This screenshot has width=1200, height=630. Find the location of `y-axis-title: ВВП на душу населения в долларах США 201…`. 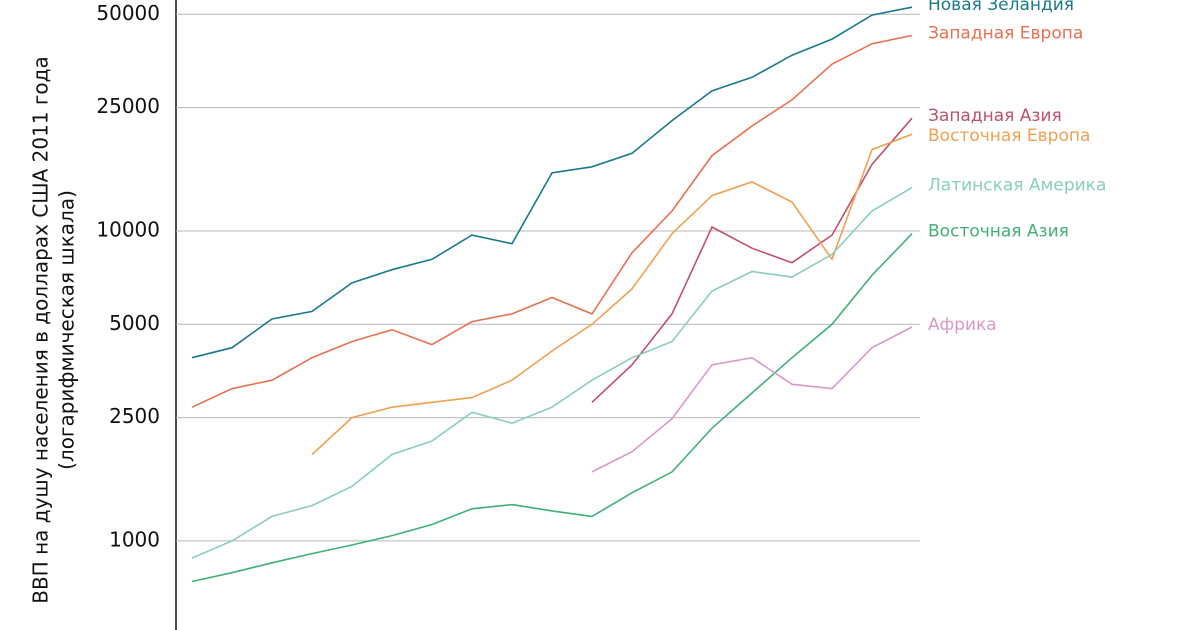

y-axis-title: ВВП на душу населения в долларах США 201… is located at coordinates (54, 330).